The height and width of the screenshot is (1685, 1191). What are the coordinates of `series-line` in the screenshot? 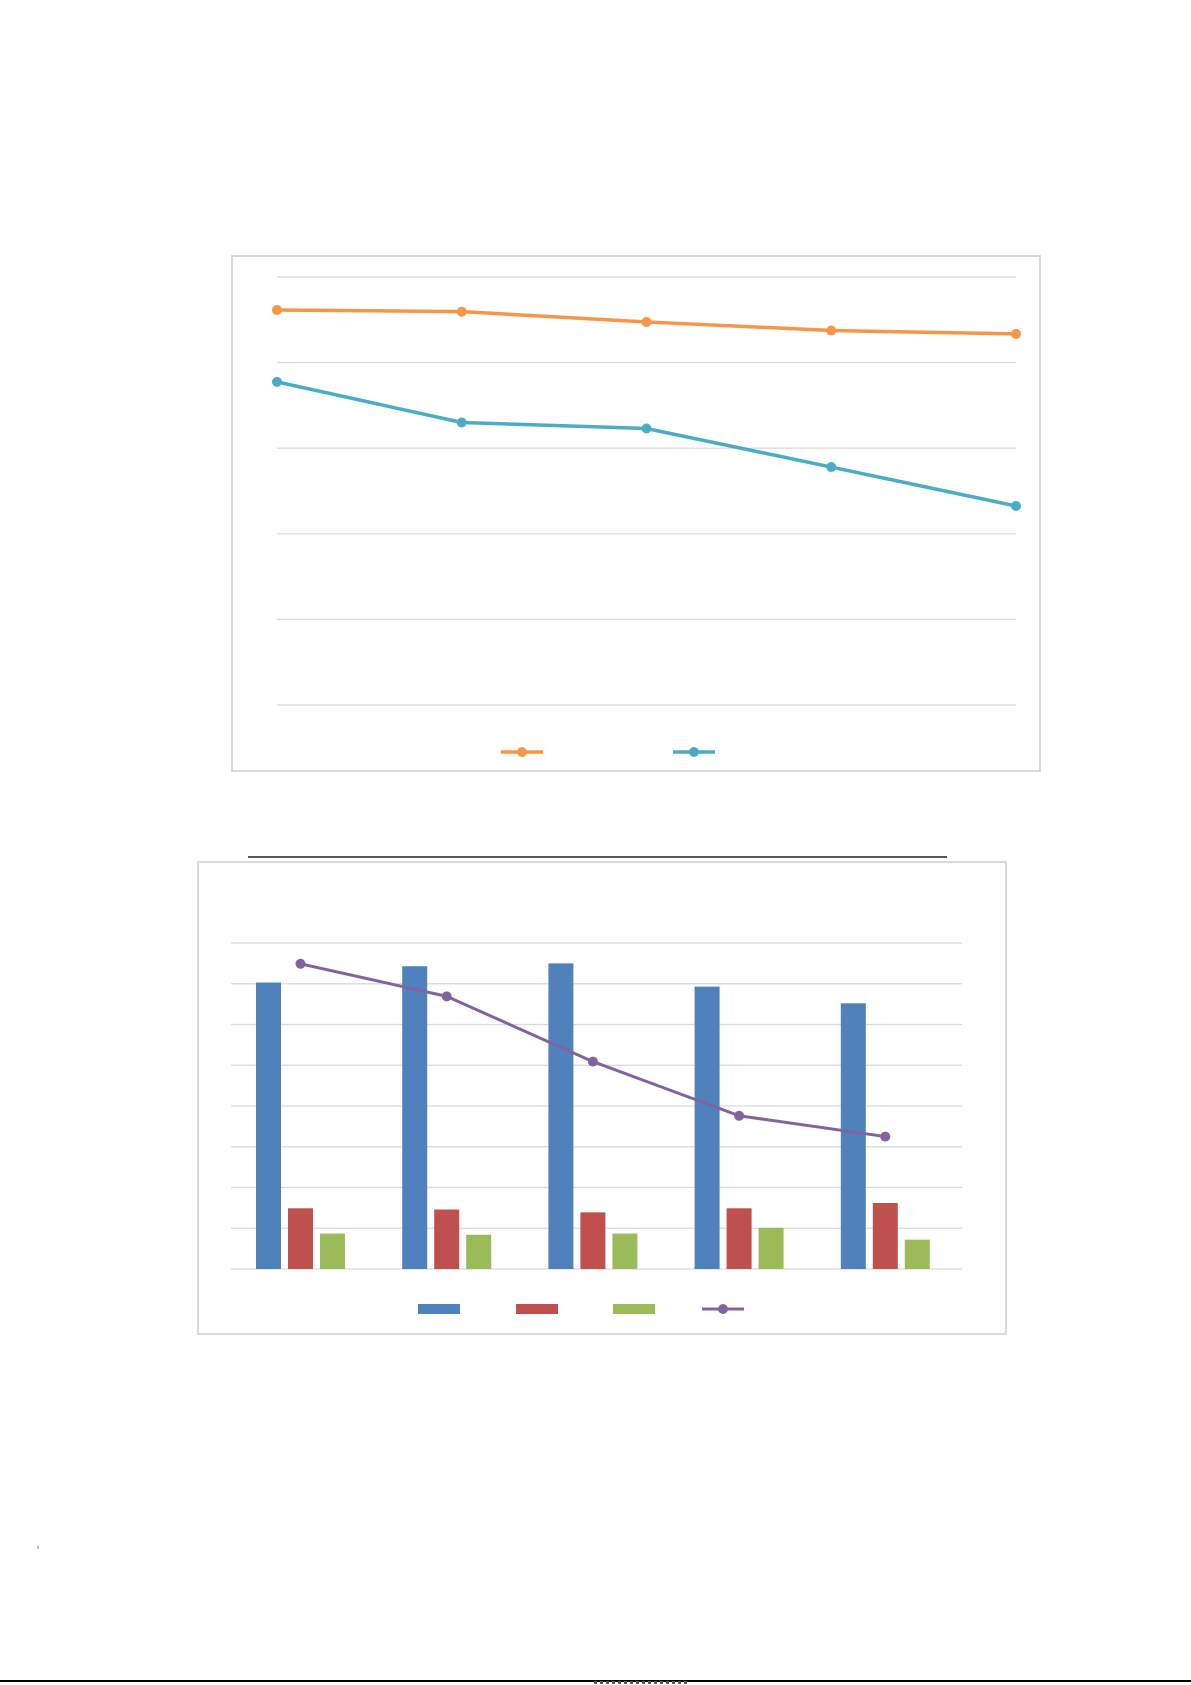 It's located at (593, 1050).